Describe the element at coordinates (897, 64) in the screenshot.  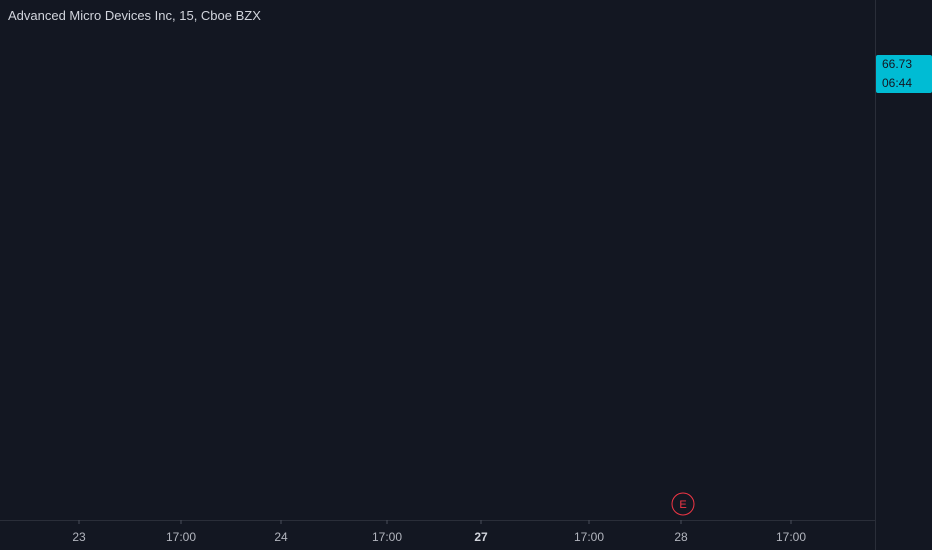
I see `price-tag-value: 66.73` at that location.